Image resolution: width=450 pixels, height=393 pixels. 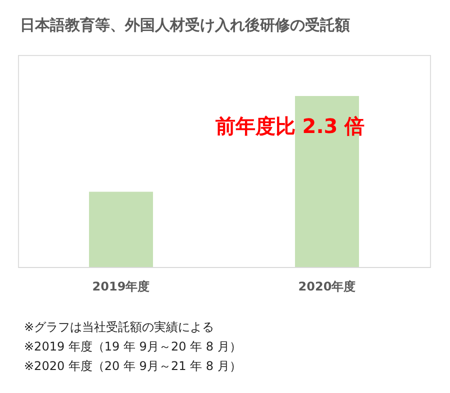 I want to click on text: ※グラフは当社受託額の実績による, so click(x=119, y=327).